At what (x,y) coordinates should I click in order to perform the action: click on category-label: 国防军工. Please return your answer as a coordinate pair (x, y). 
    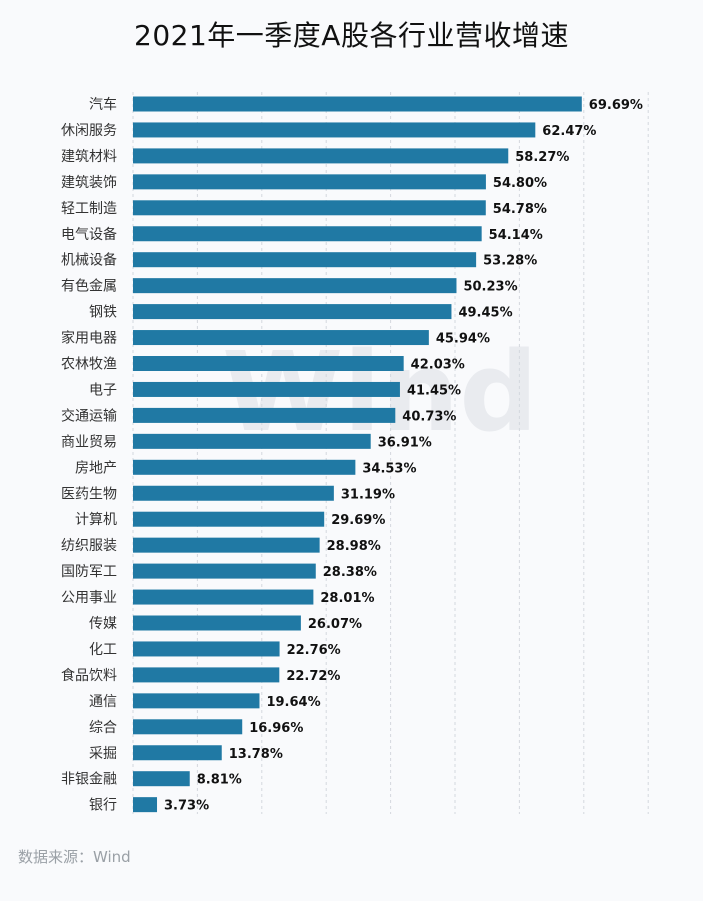
    Looking at the image, I should click on (89, 572).